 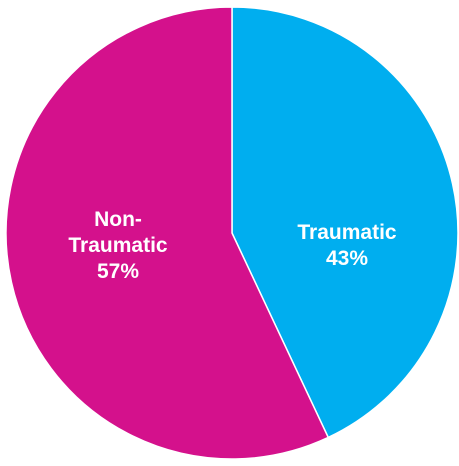 I want to click on slice-name-non-line2: Traumatic, so click(x=118, y=245).